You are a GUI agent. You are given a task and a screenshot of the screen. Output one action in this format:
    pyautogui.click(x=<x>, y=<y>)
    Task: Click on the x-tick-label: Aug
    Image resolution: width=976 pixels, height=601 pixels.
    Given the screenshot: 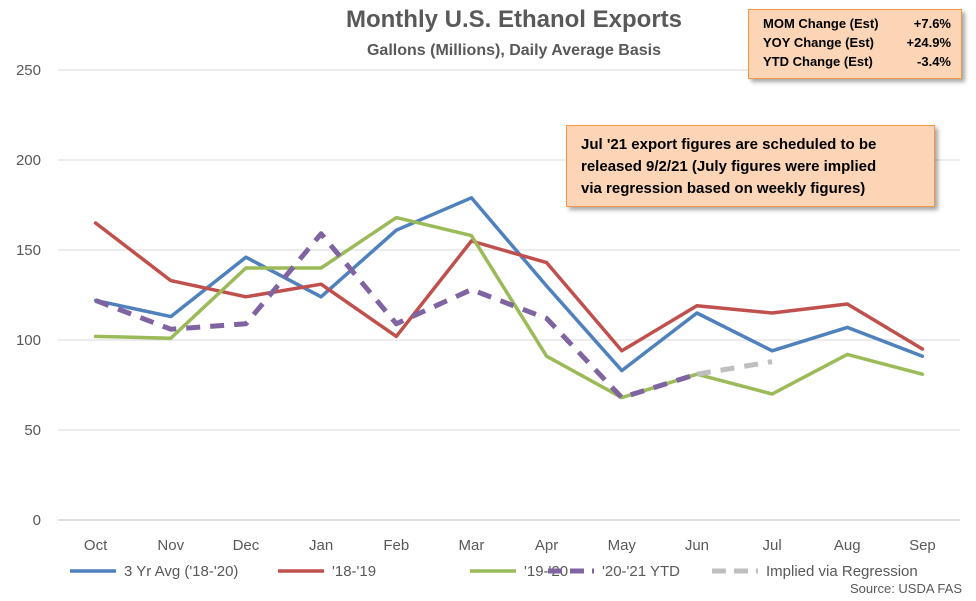 What is the action you would take?
    pyautogui.click(x=847, y=545)
    